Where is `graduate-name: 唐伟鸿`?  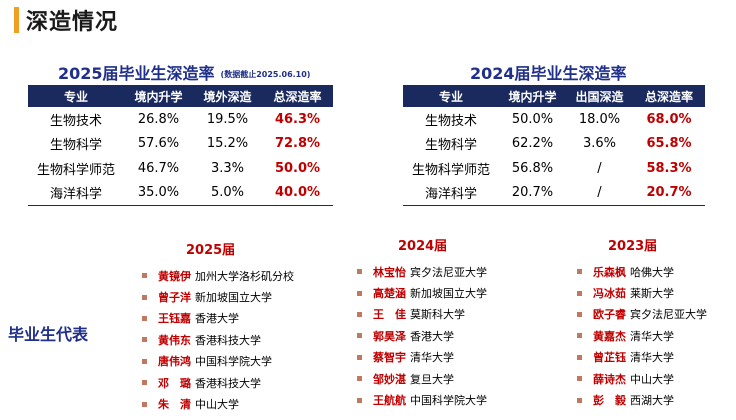 graduate-name: 唐伟鸿 is located at coordinates (174, 362).